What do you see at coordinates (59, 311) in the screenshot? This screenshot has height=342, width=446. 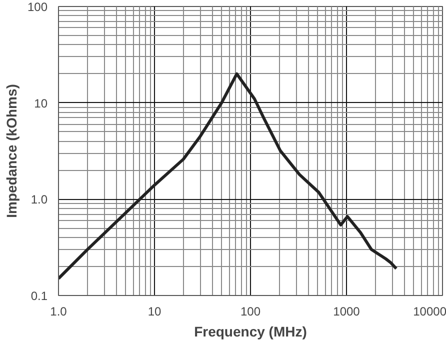 I see `x-tick-label: 1.0` at bounding box center [59, 311].